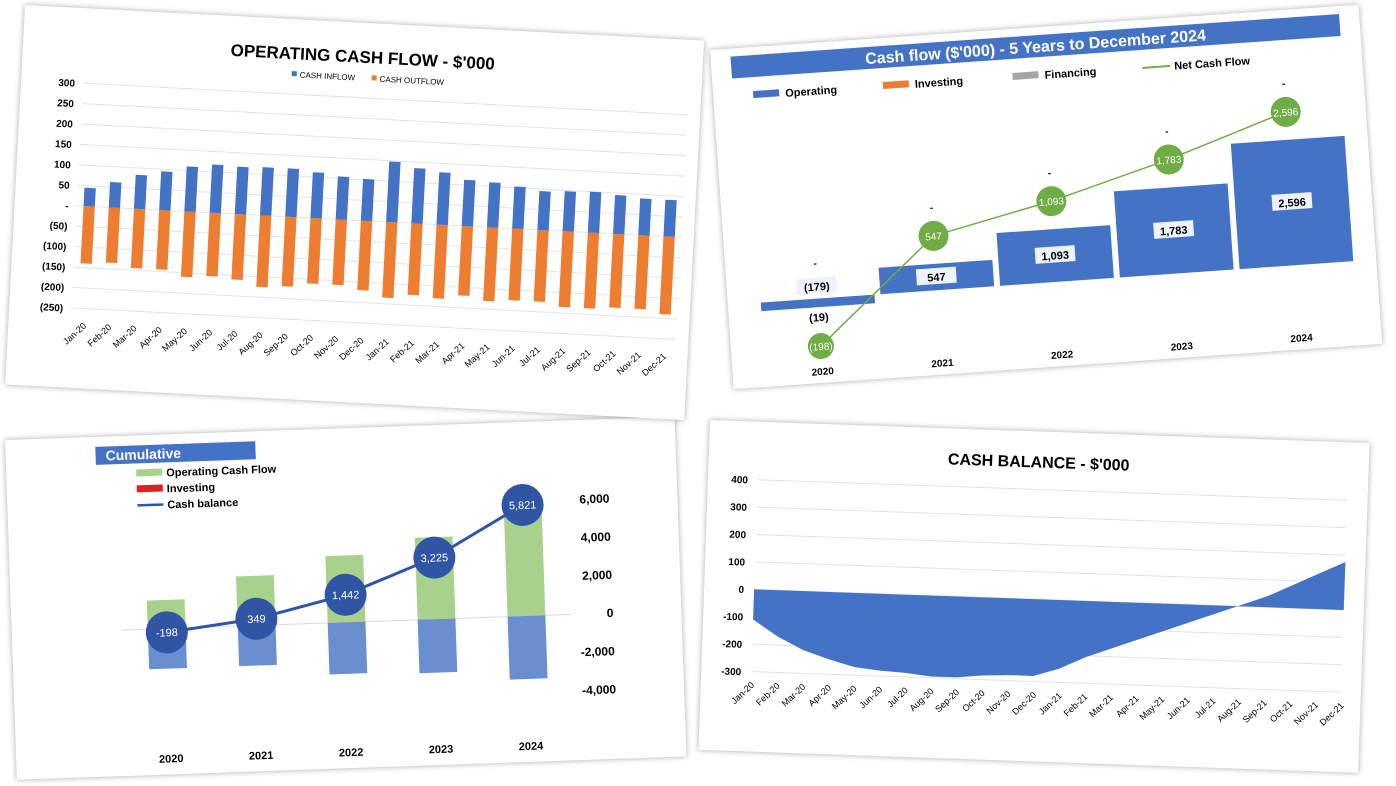  I want to click on cash-balance-label: 3,225, so click(434, 558).